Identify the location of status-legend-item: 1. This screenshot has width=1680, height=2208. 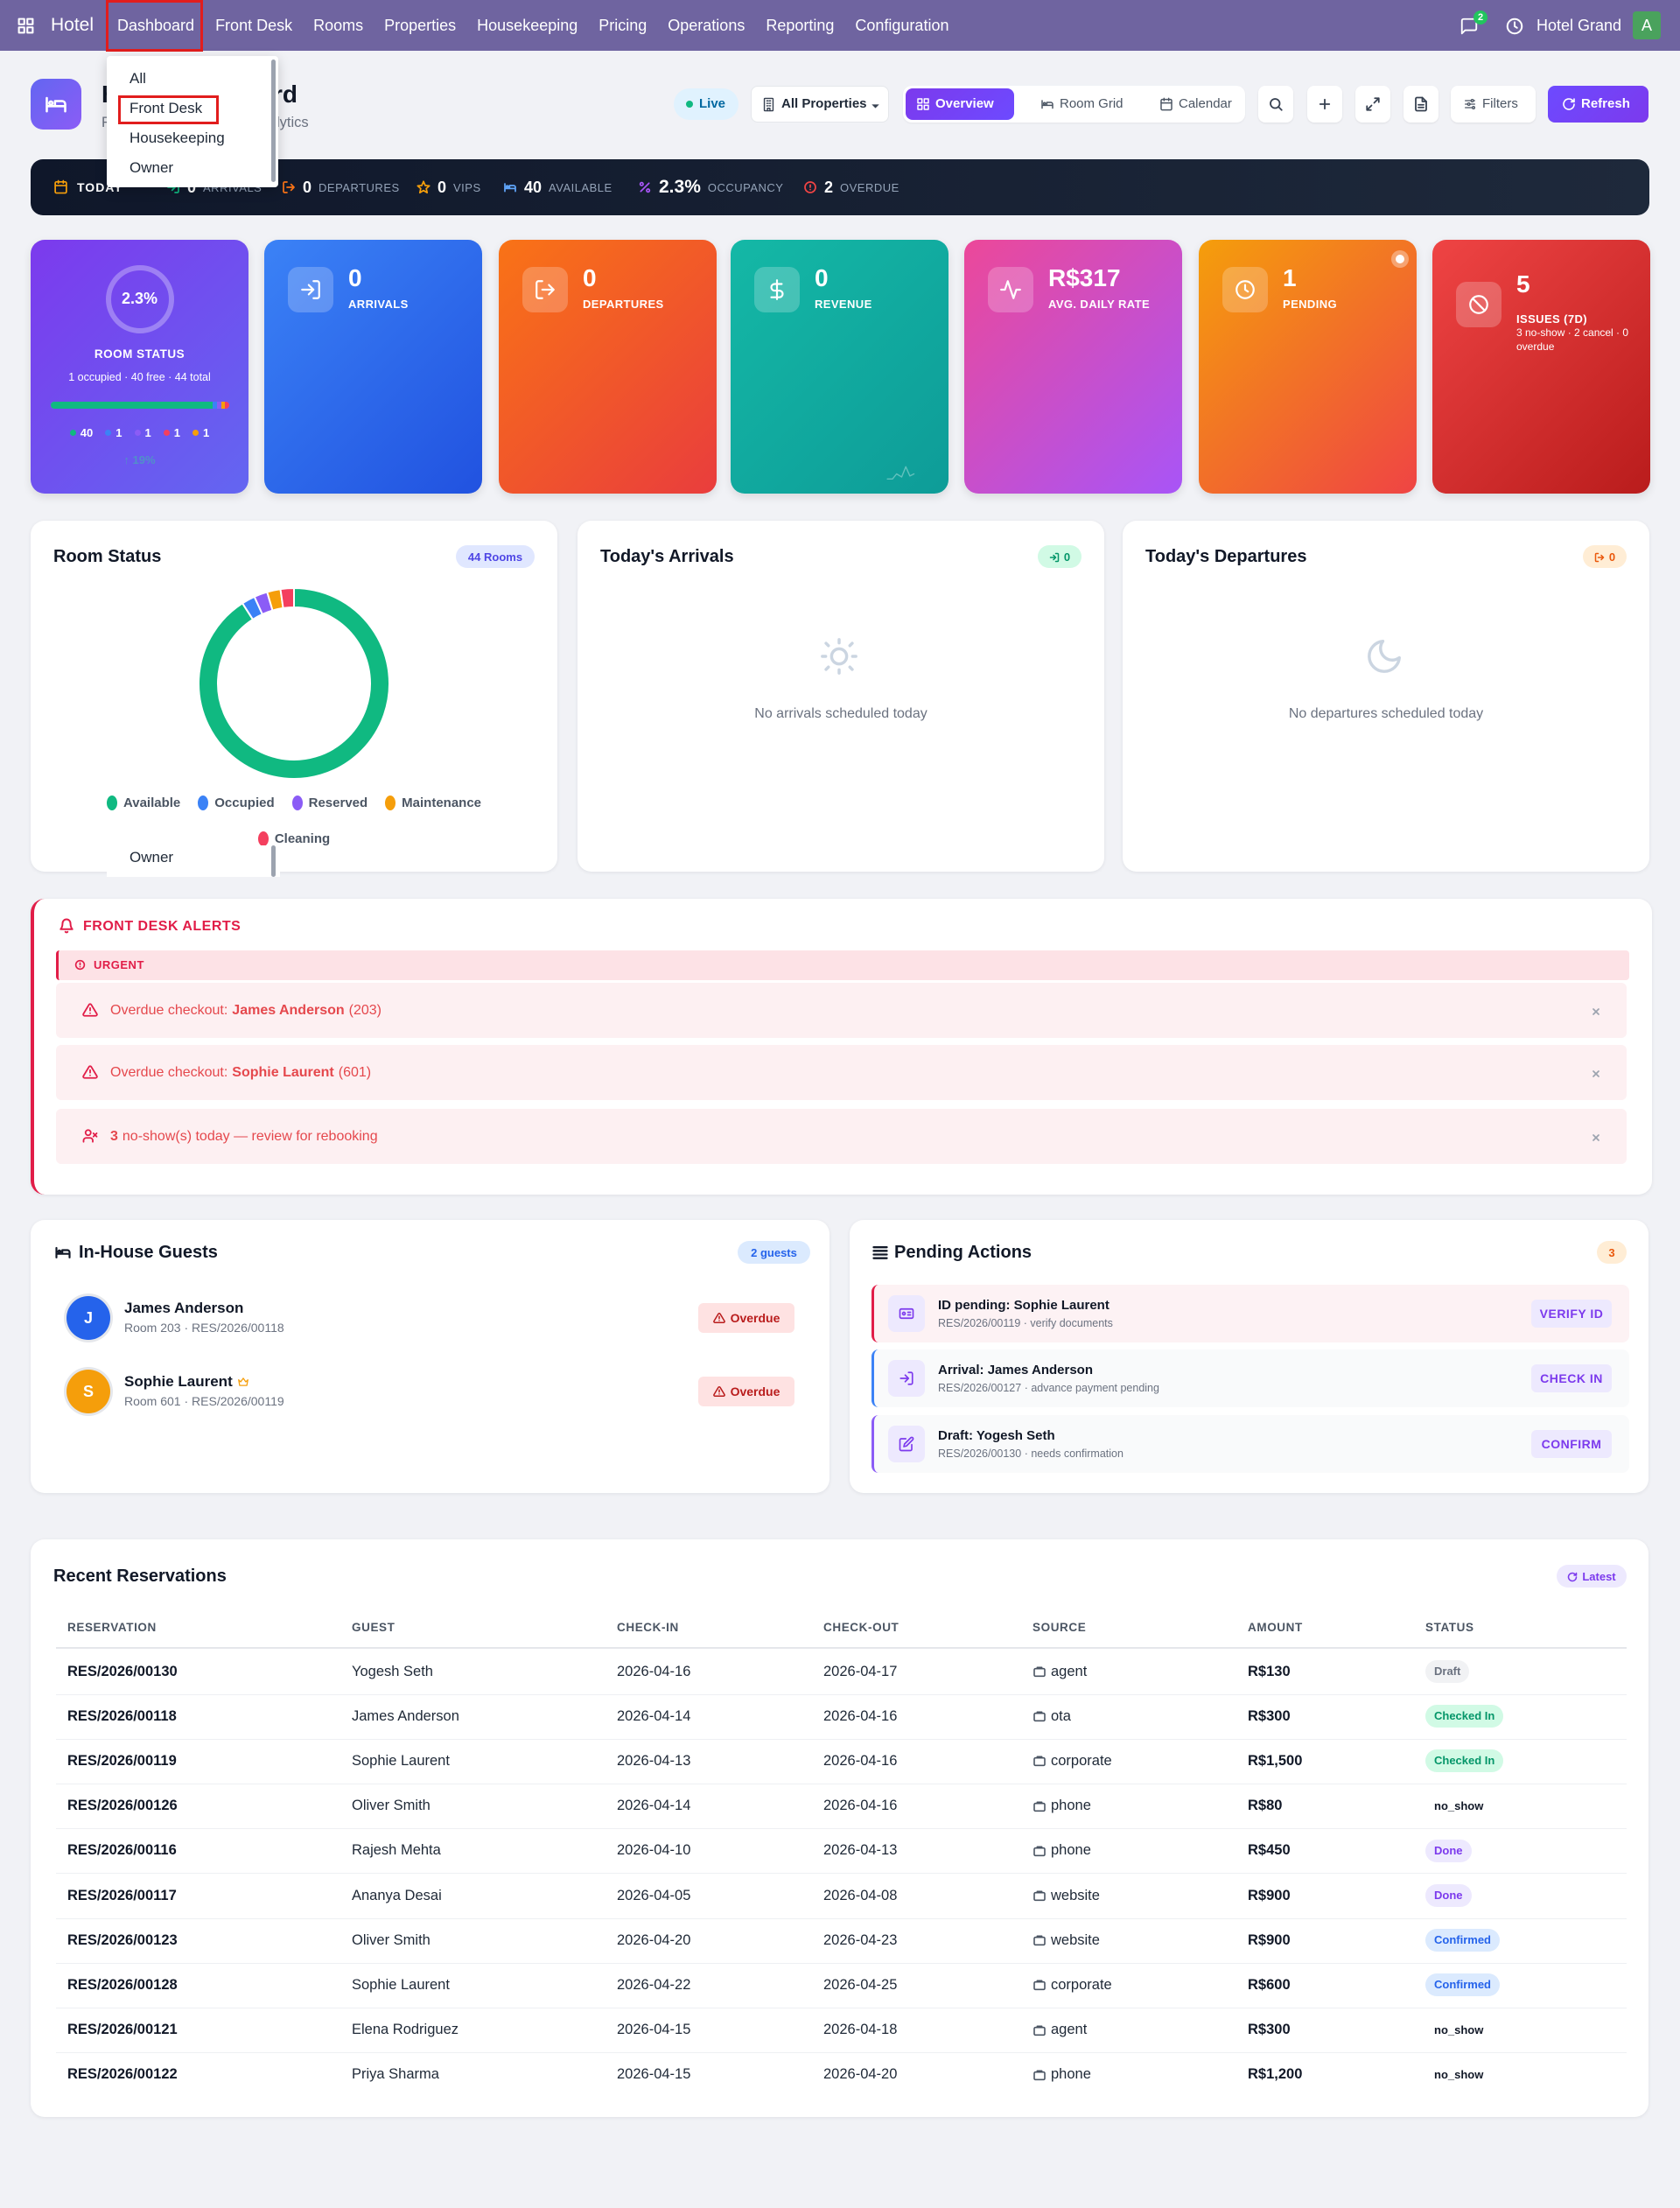
(200, 432).